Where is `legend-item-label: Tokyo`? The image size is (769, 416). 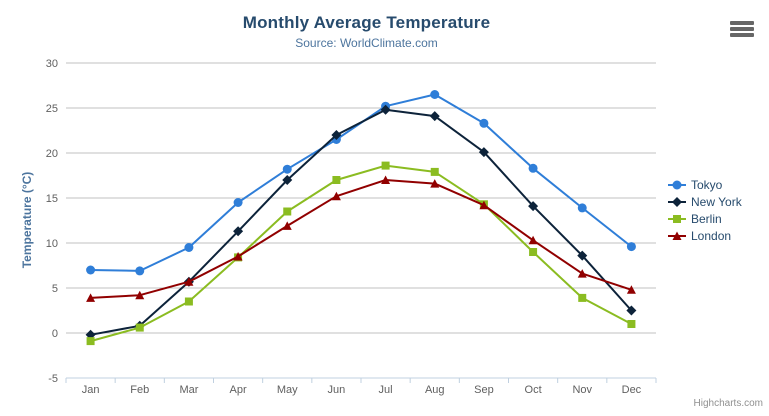
legend-item-label: Tokyo is located at coordinates (707, 184).